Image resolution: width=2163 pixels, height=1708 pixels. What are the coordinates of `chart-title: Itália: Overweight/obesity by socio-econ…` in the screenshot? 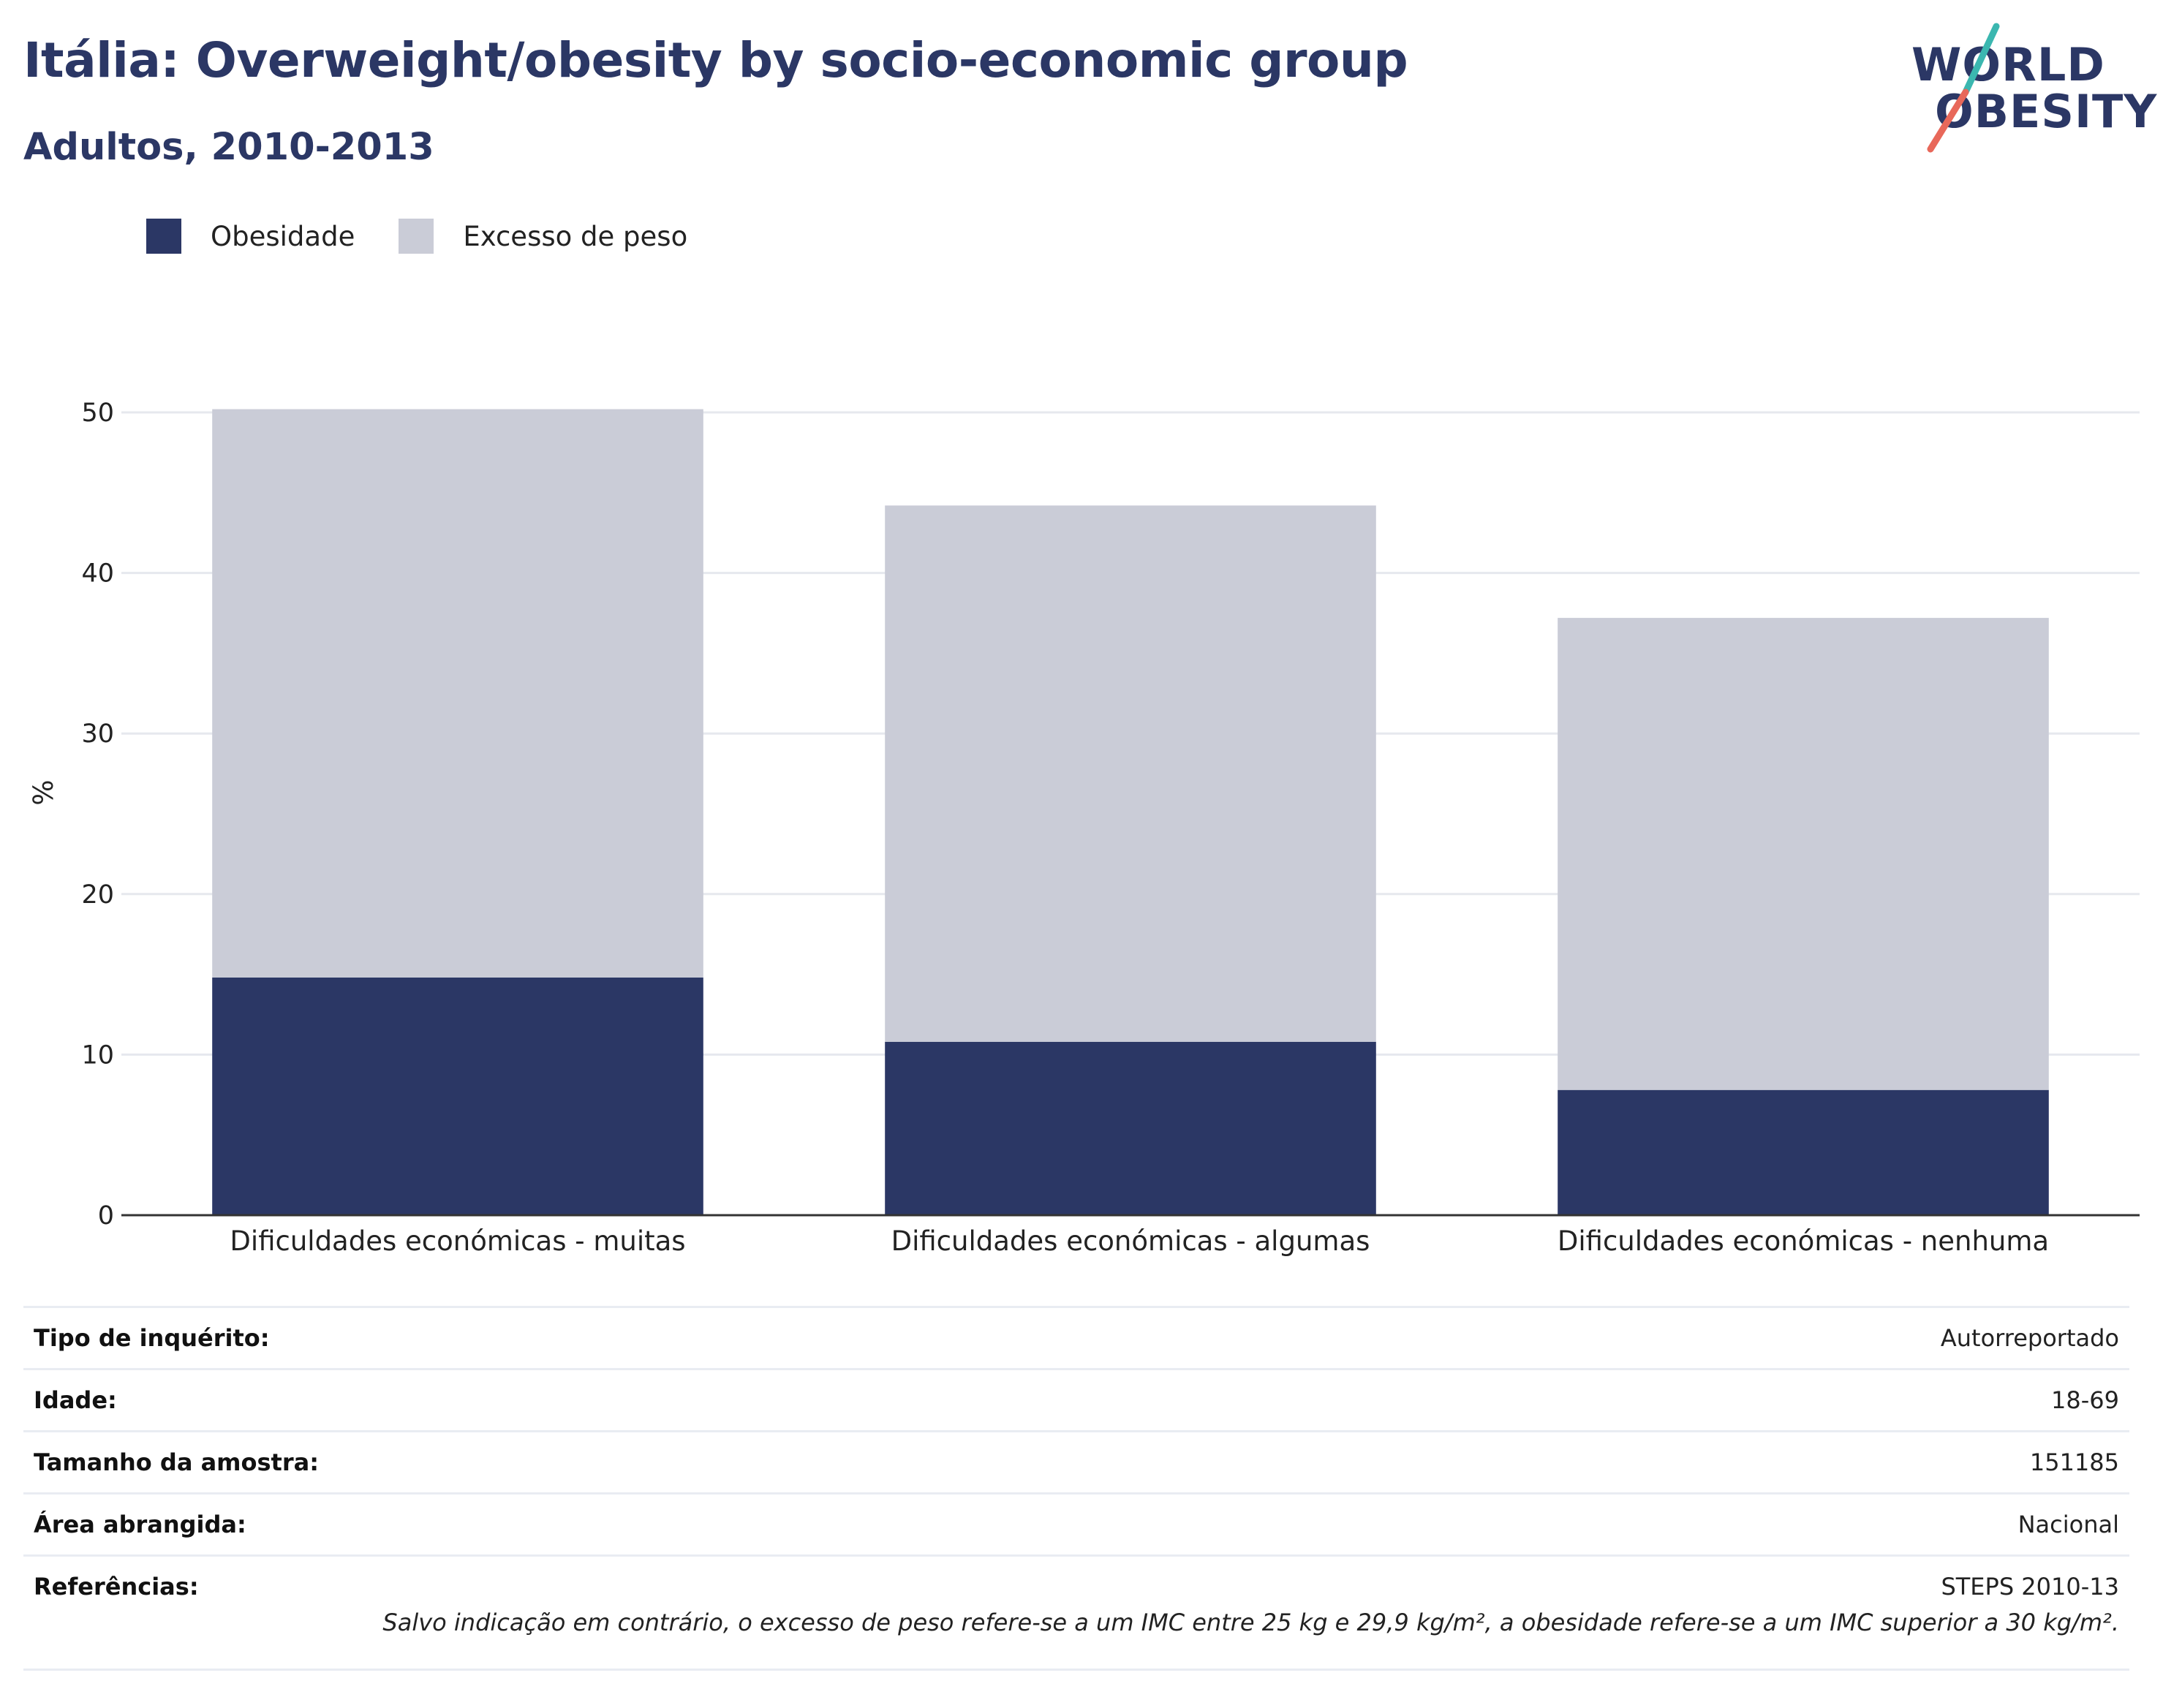 It's located at (715, 60).